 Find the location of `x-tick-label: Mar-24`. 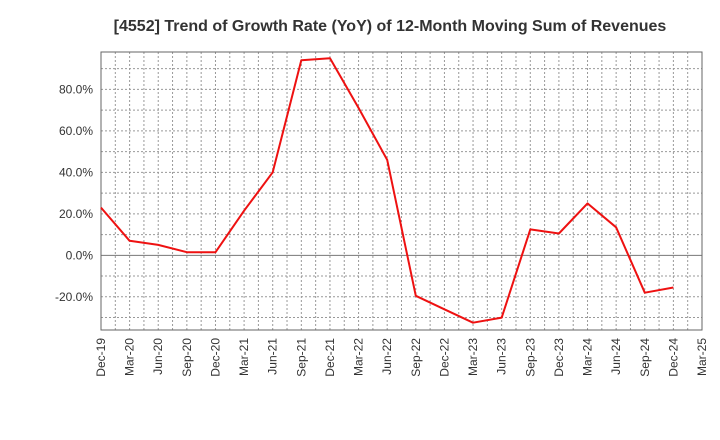

x-tick-label: Mar-24 is located at coordinates (588, 357).